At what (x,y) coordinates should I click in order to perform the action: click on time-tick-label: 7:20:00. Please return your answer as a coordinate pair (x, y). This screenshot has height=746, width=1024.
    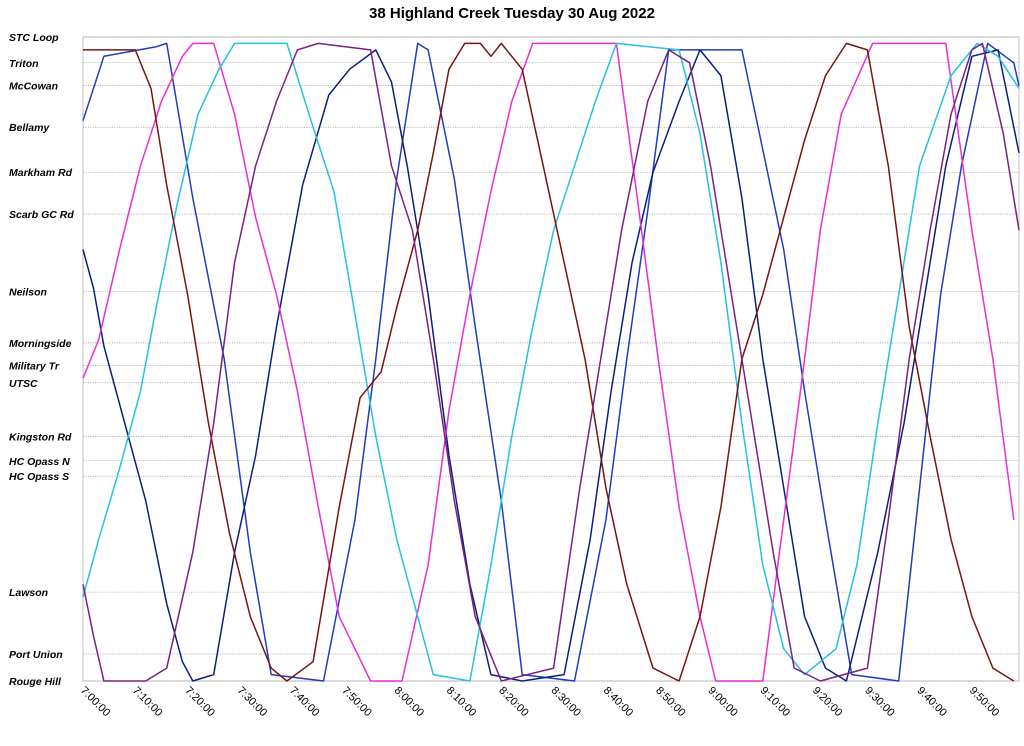
    Looking at the image, I should click on (199, 702).